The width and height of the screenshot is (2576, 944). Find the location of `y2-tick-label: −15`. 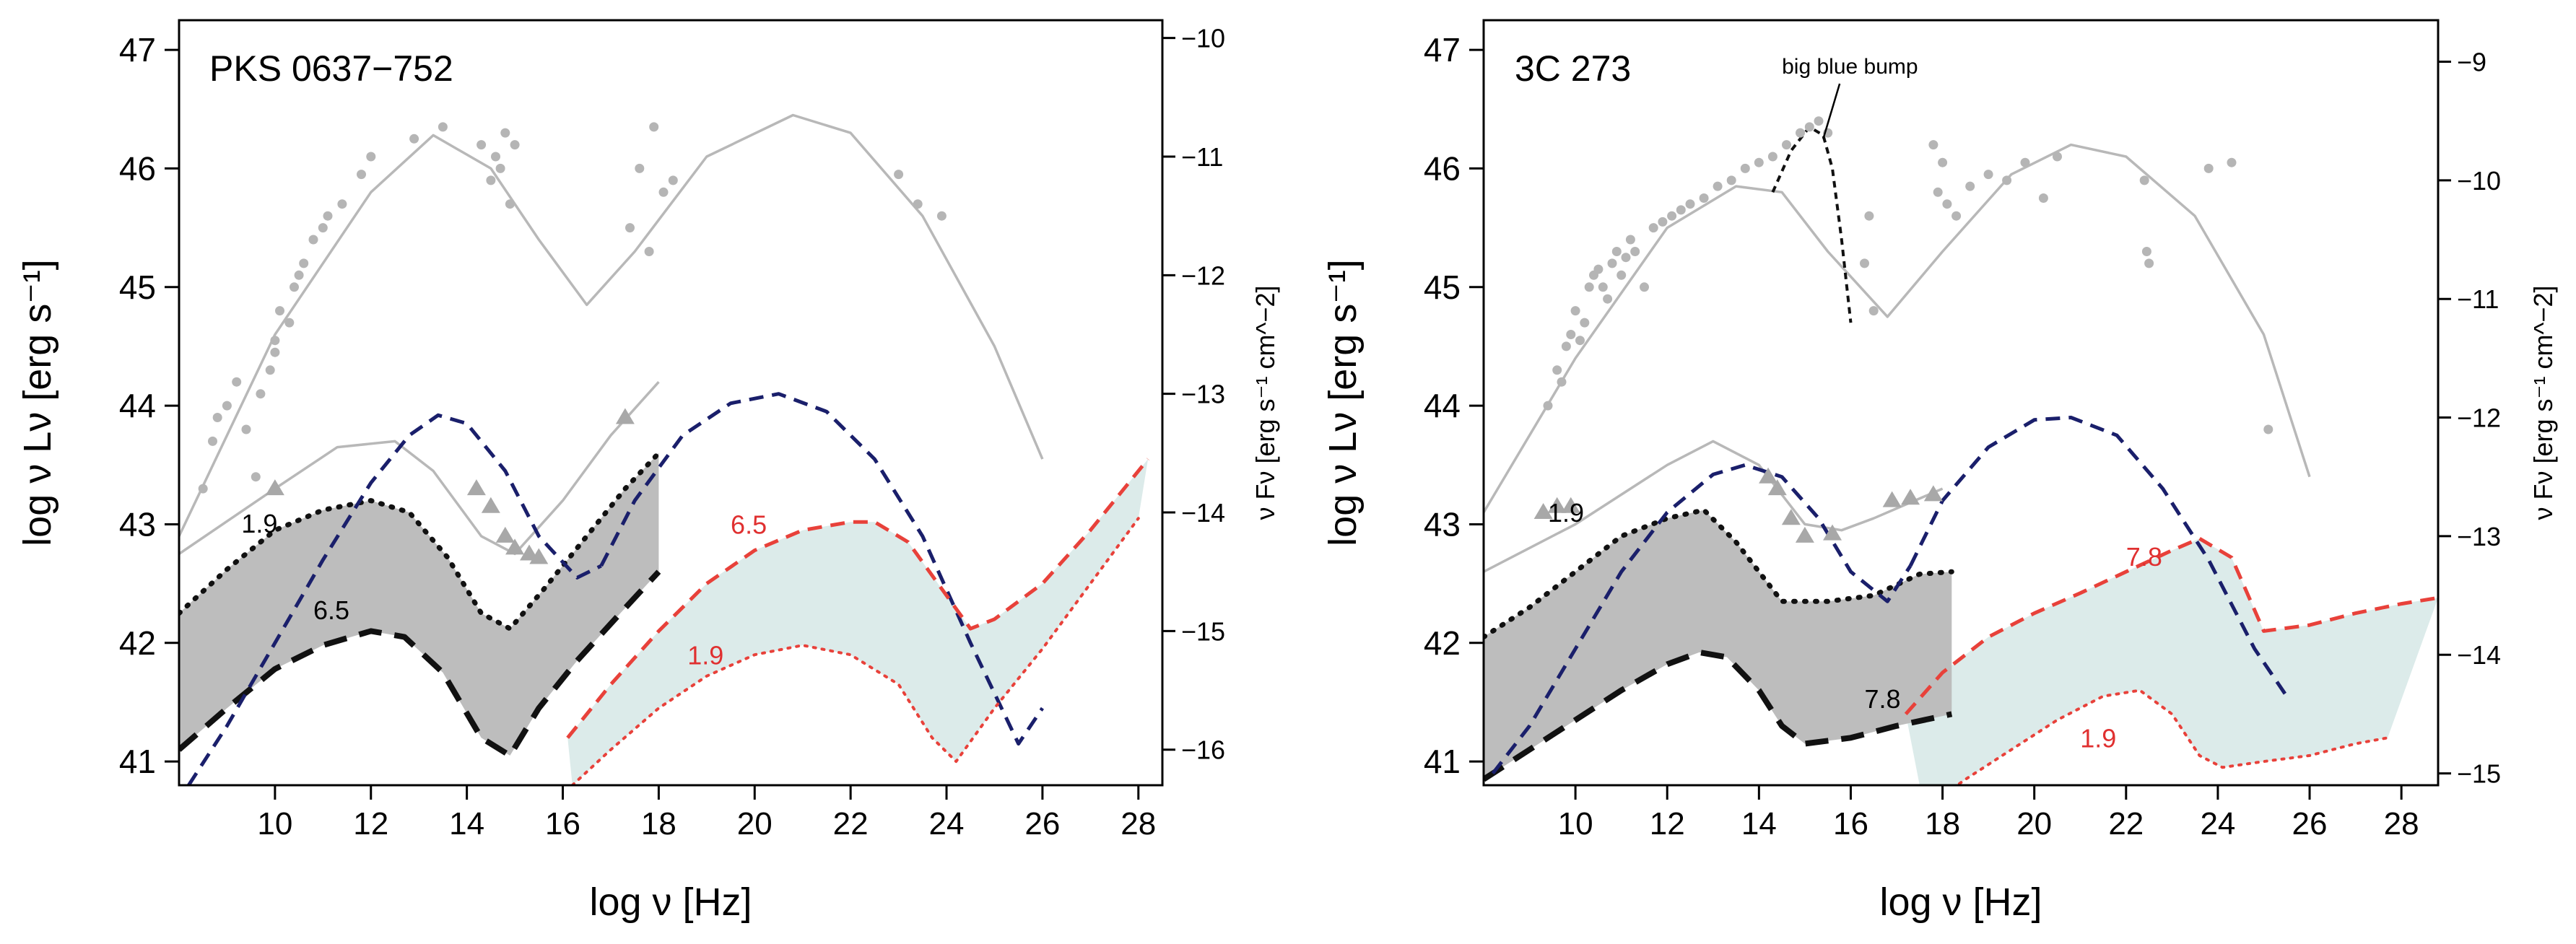

y2-tick-label: −15 is located at coordinates (2479, 774).